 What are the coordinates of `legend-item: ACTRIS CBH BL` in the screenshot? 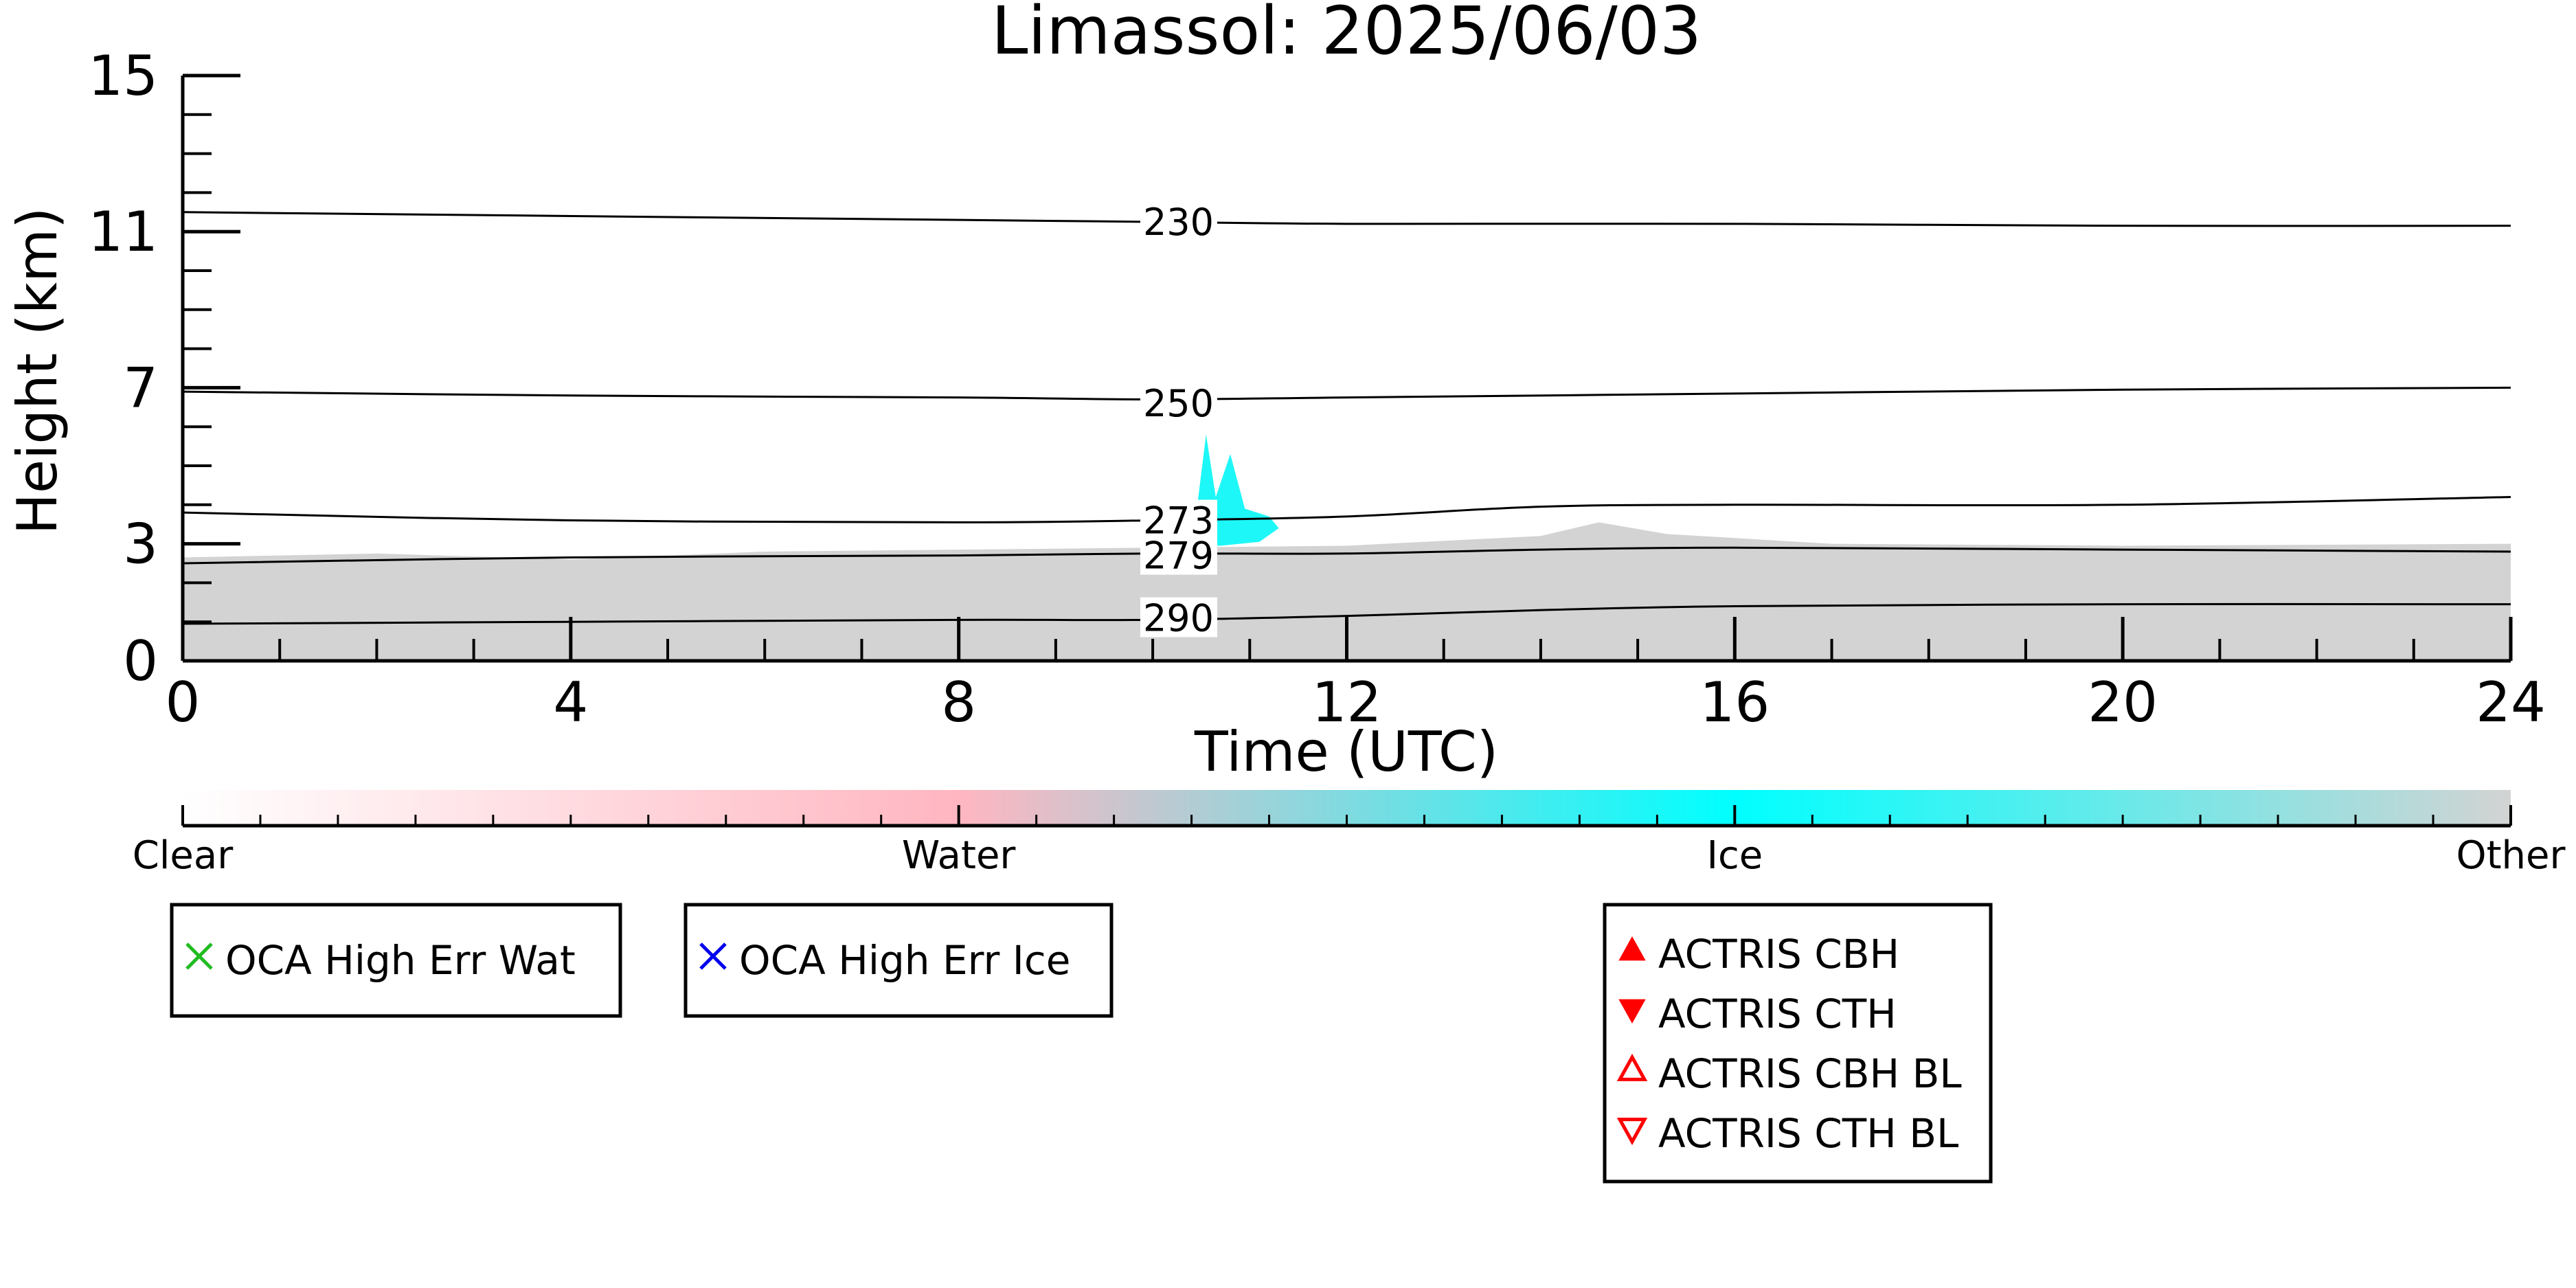 It's located at (1789, 1073).